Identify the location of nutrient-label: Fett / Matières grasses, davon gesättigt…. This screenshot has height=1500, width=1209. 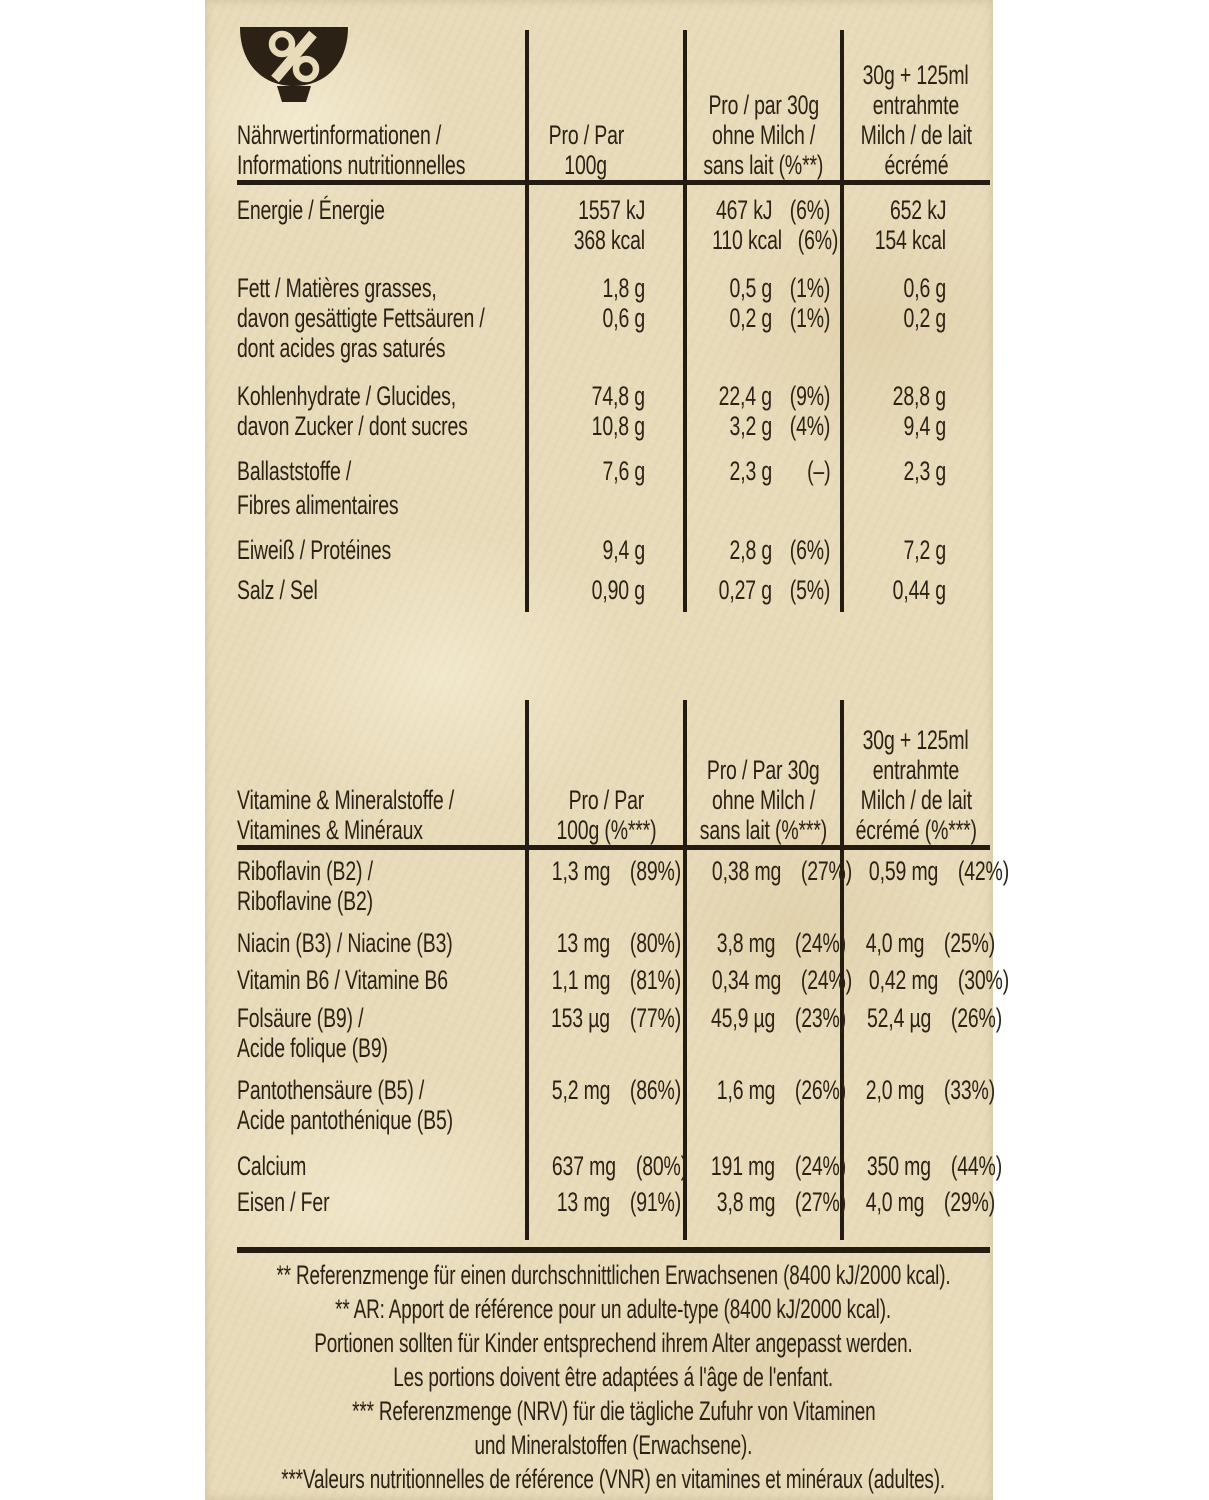
(361, 318).